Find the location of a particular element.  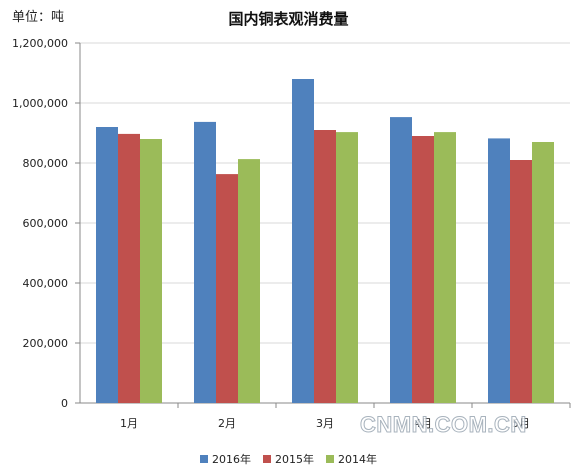

x-tick-label: 5月 is located at coordinates (521, 423).